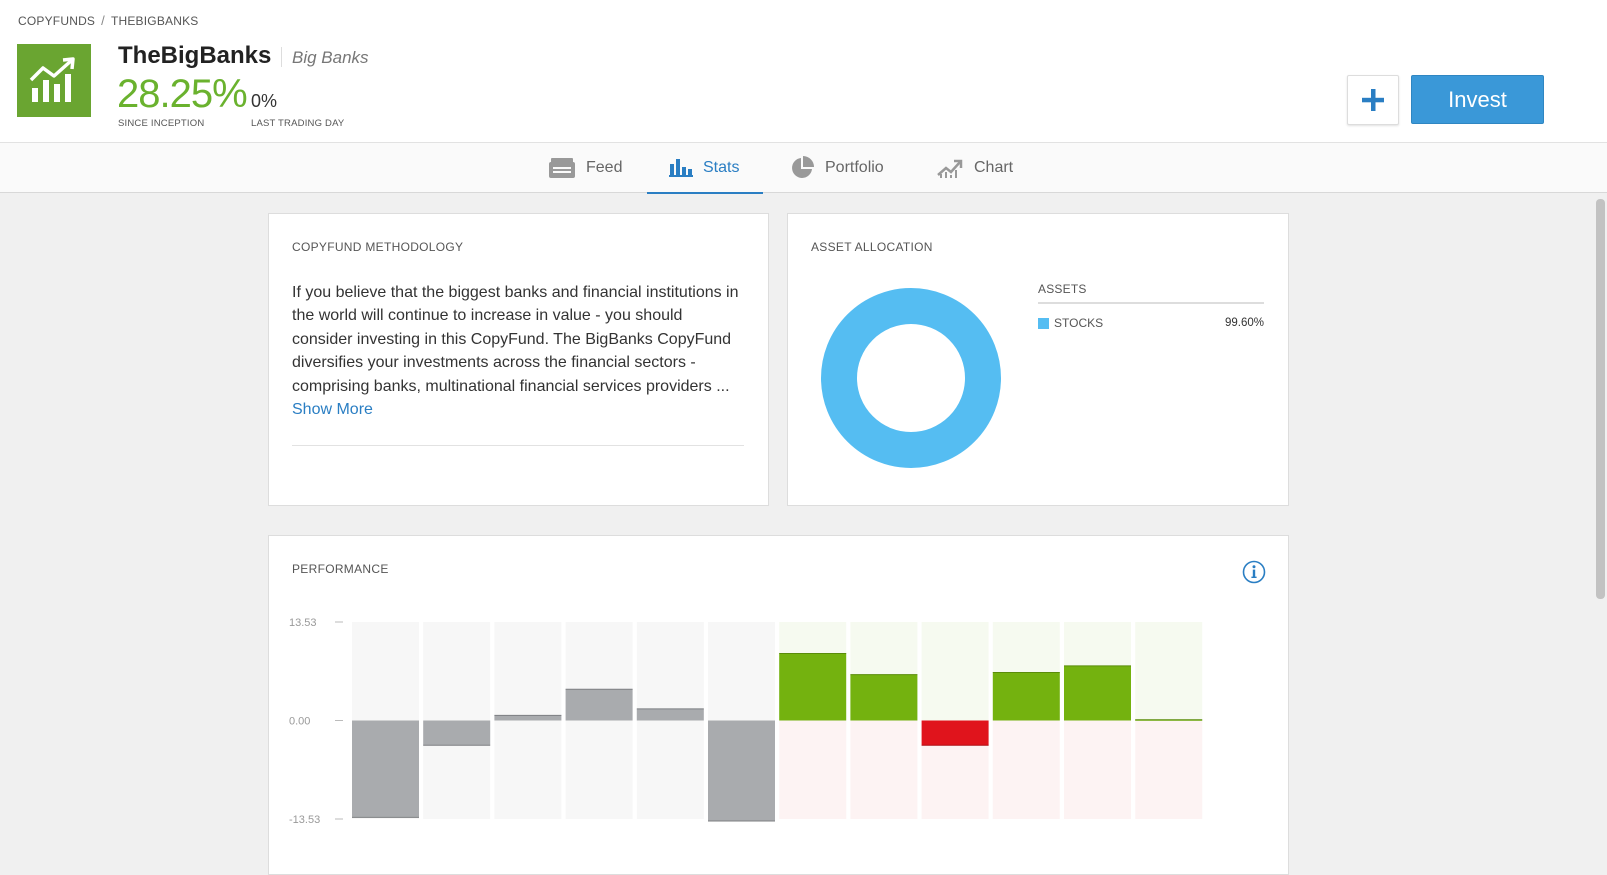 Image resolution: width=1607 pixels, height=875 pixels. What do you see at coordinates (1151, 293) in the screenshot?
I see `assets-header: ASSETS` at bounding box center [1151, 293].